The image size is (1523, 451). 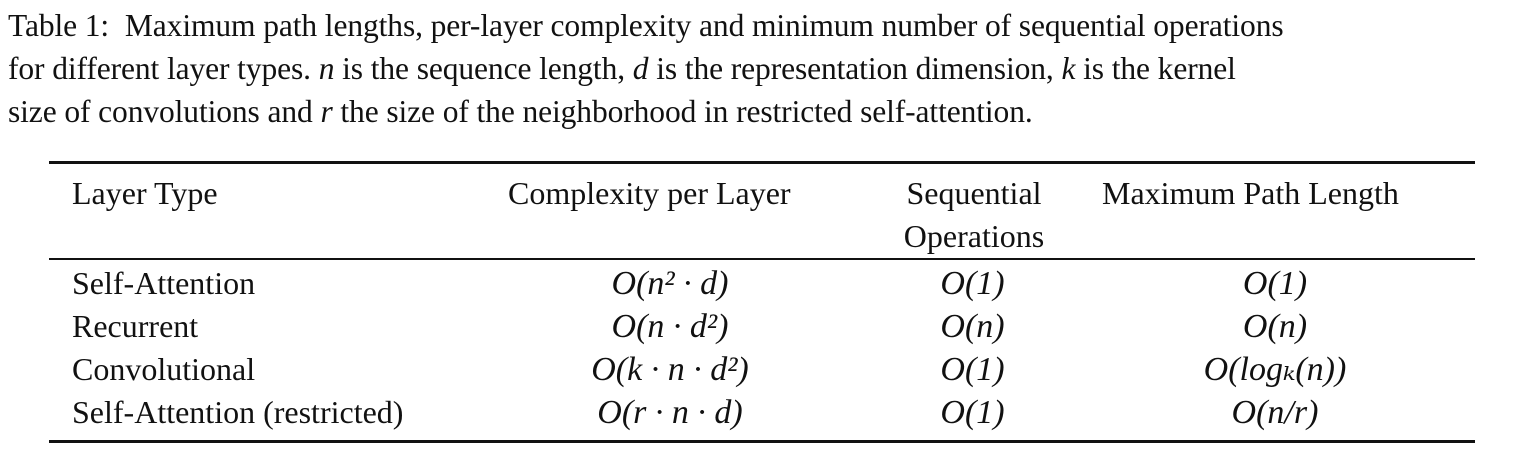 What do you see at coordinates (670, 326) in the screenshot?
I see `row-2-complexity: O(n · d²)` at bounding box center [670, 326].